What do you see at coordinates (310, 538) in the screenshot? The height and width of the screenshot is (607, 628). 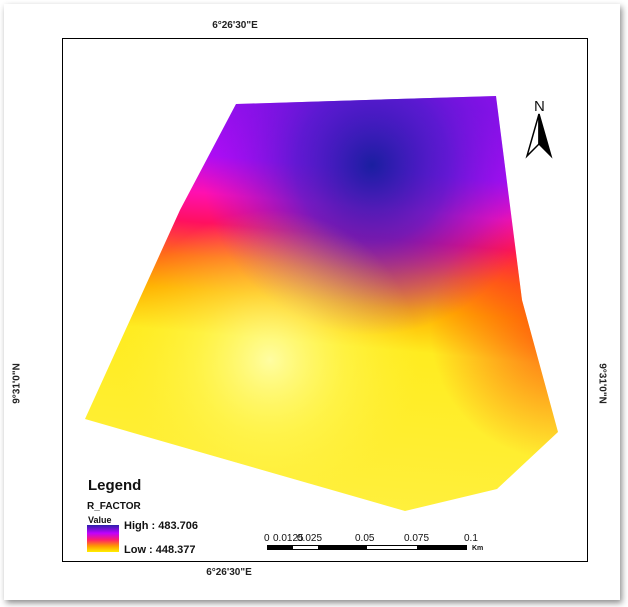 I see `scale-tick-label: 0.025` at bounding box center [310, 538].